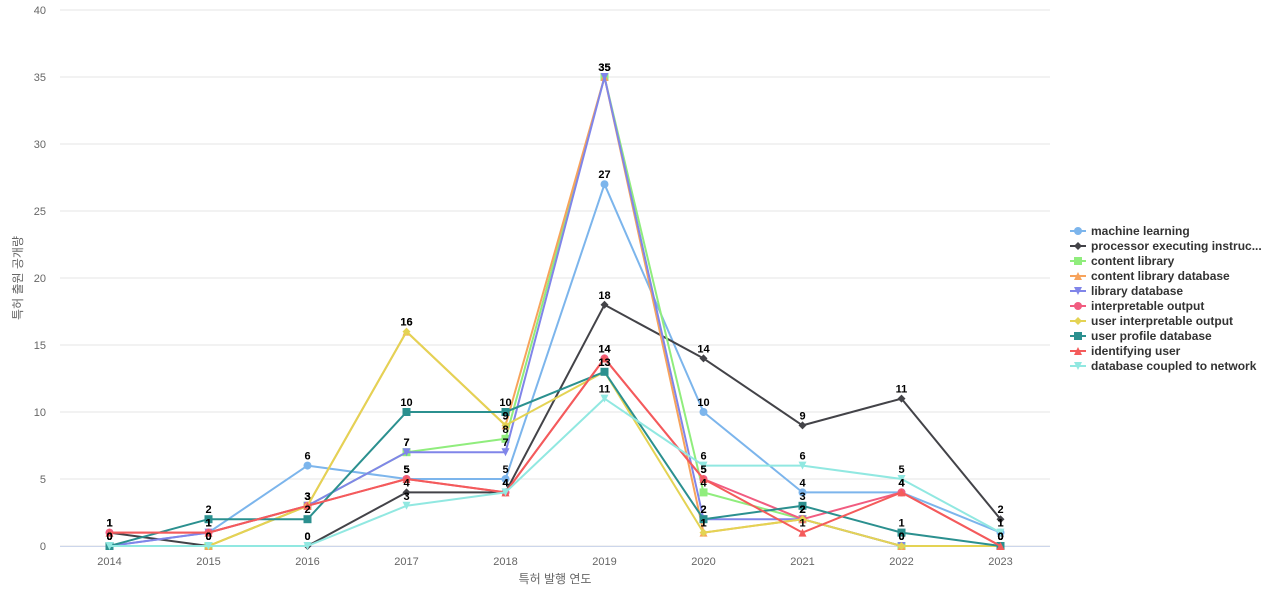 This screenshot has width=1280, height=600. What do you see at coordinates (703, 470) in the screenshot?
I see `data-label-identifying-user: 5` at bounding box center [703, 470].